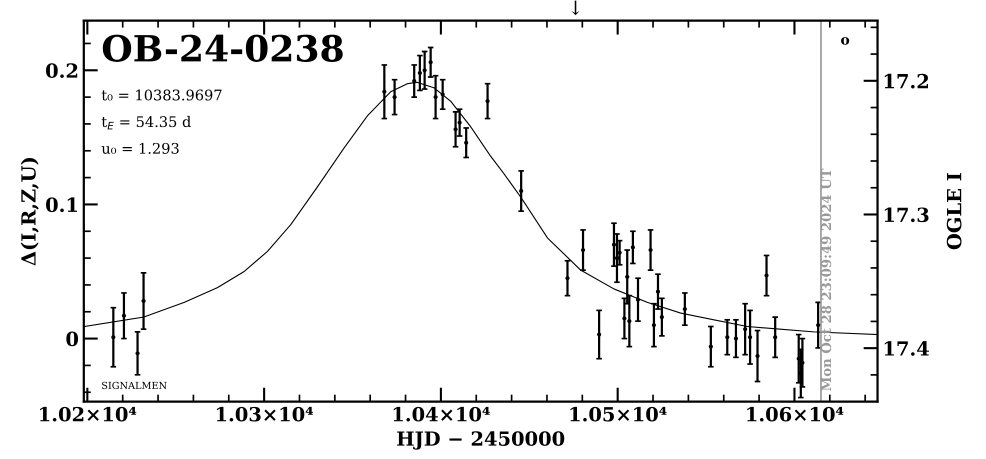 Image resolution: width=986 pixels, height=459 pixels. Describe the element at coordinates (72, 339) in the screenshot. I see `y-tick-label: 0` at that location.